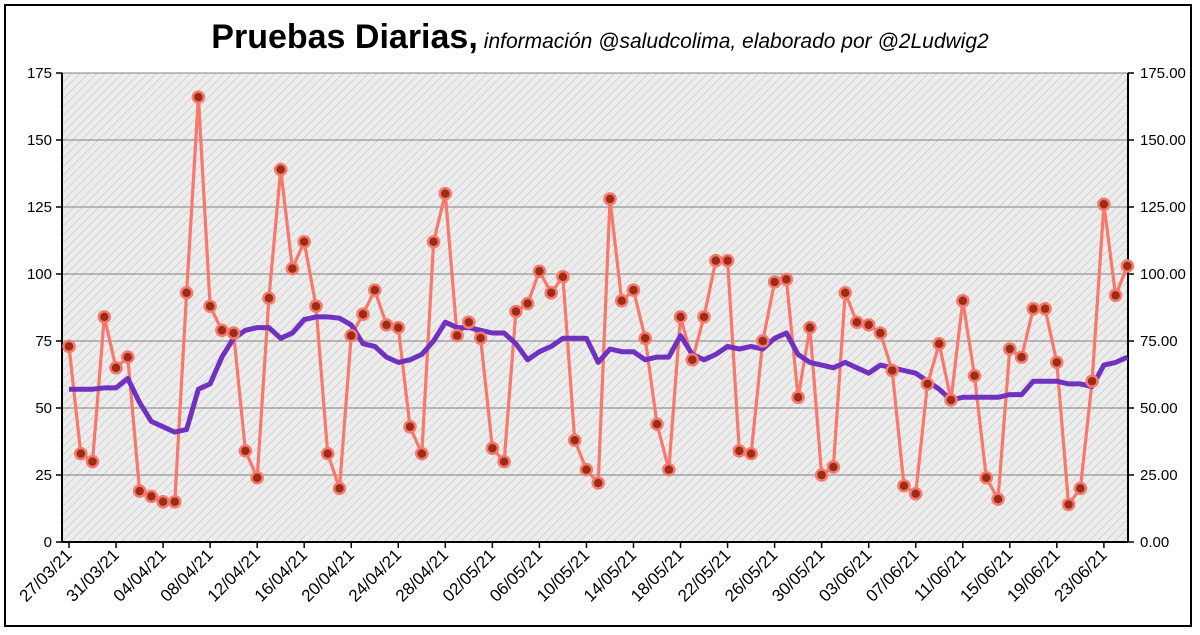 The image size is (1200, 635). I want to click on x-tick-label: 07/06/21, so click(892, 575).